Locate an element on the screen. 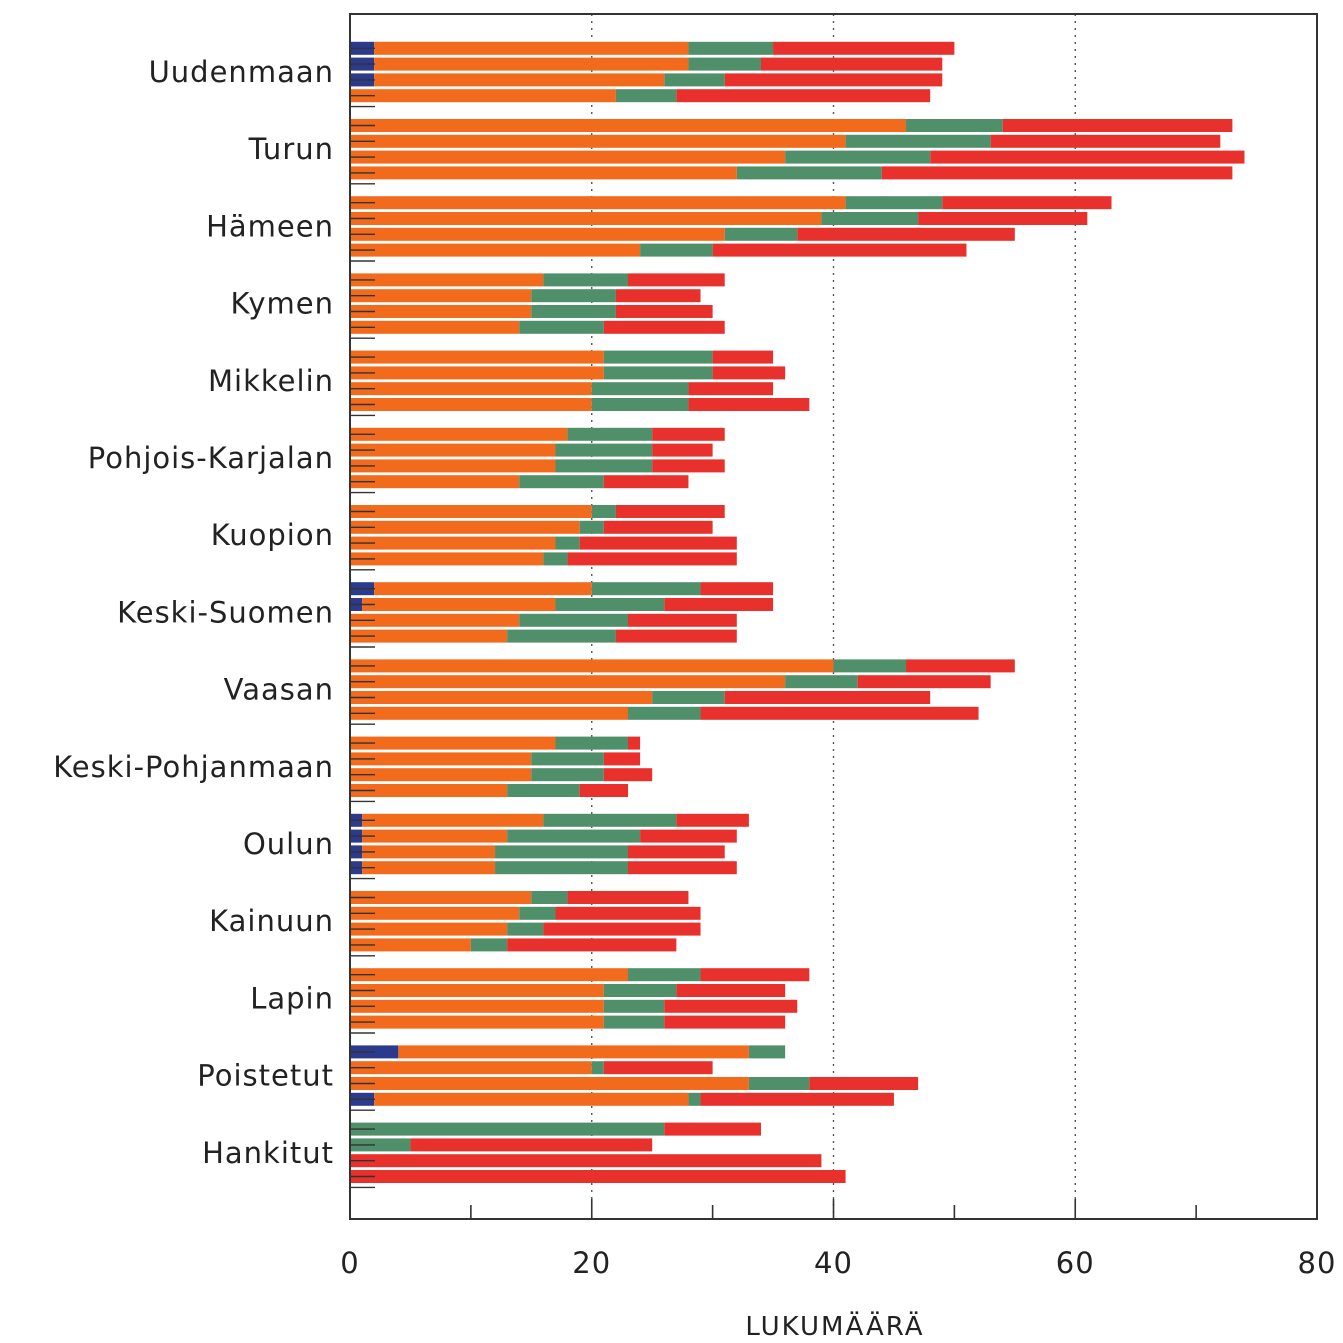 Image resolution: width=1343 pixels, height=1343 pixels. category-label: Turun is located at coordinates (291, 149).